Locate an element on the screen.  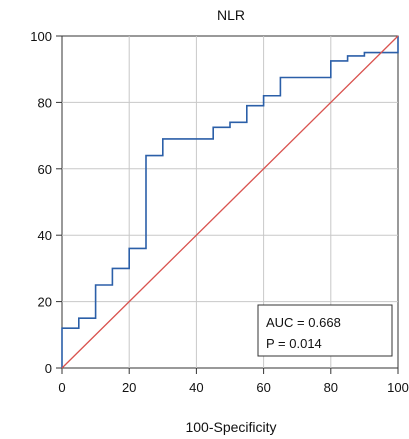
y-tick-label: 40 is located at coordinates (45, 235).